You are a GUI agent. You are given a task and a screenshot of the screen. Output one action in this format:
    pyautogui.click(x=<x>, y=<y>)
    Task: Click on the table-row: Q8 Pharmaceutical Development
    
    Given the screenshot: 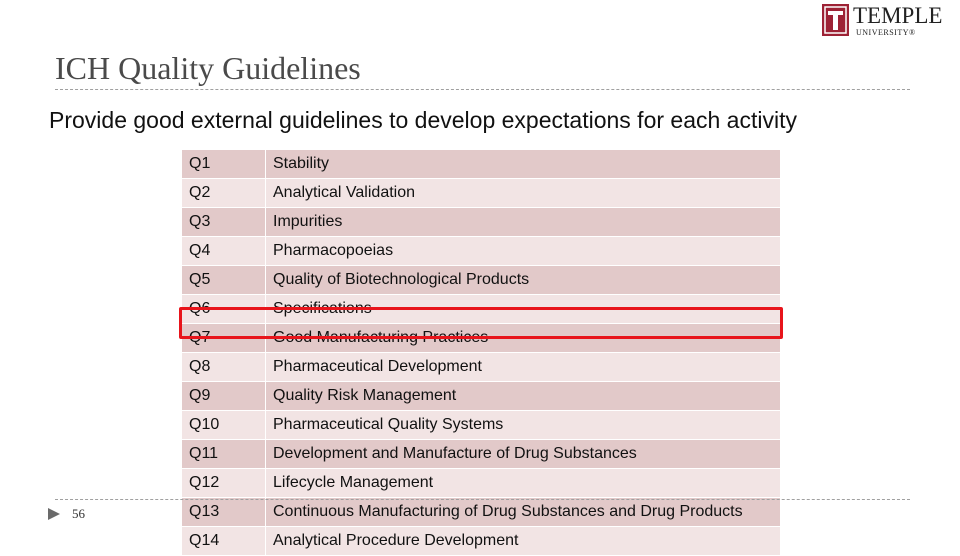 What is the action you would take?
    pyautogui.click(x=481, y=367)
    